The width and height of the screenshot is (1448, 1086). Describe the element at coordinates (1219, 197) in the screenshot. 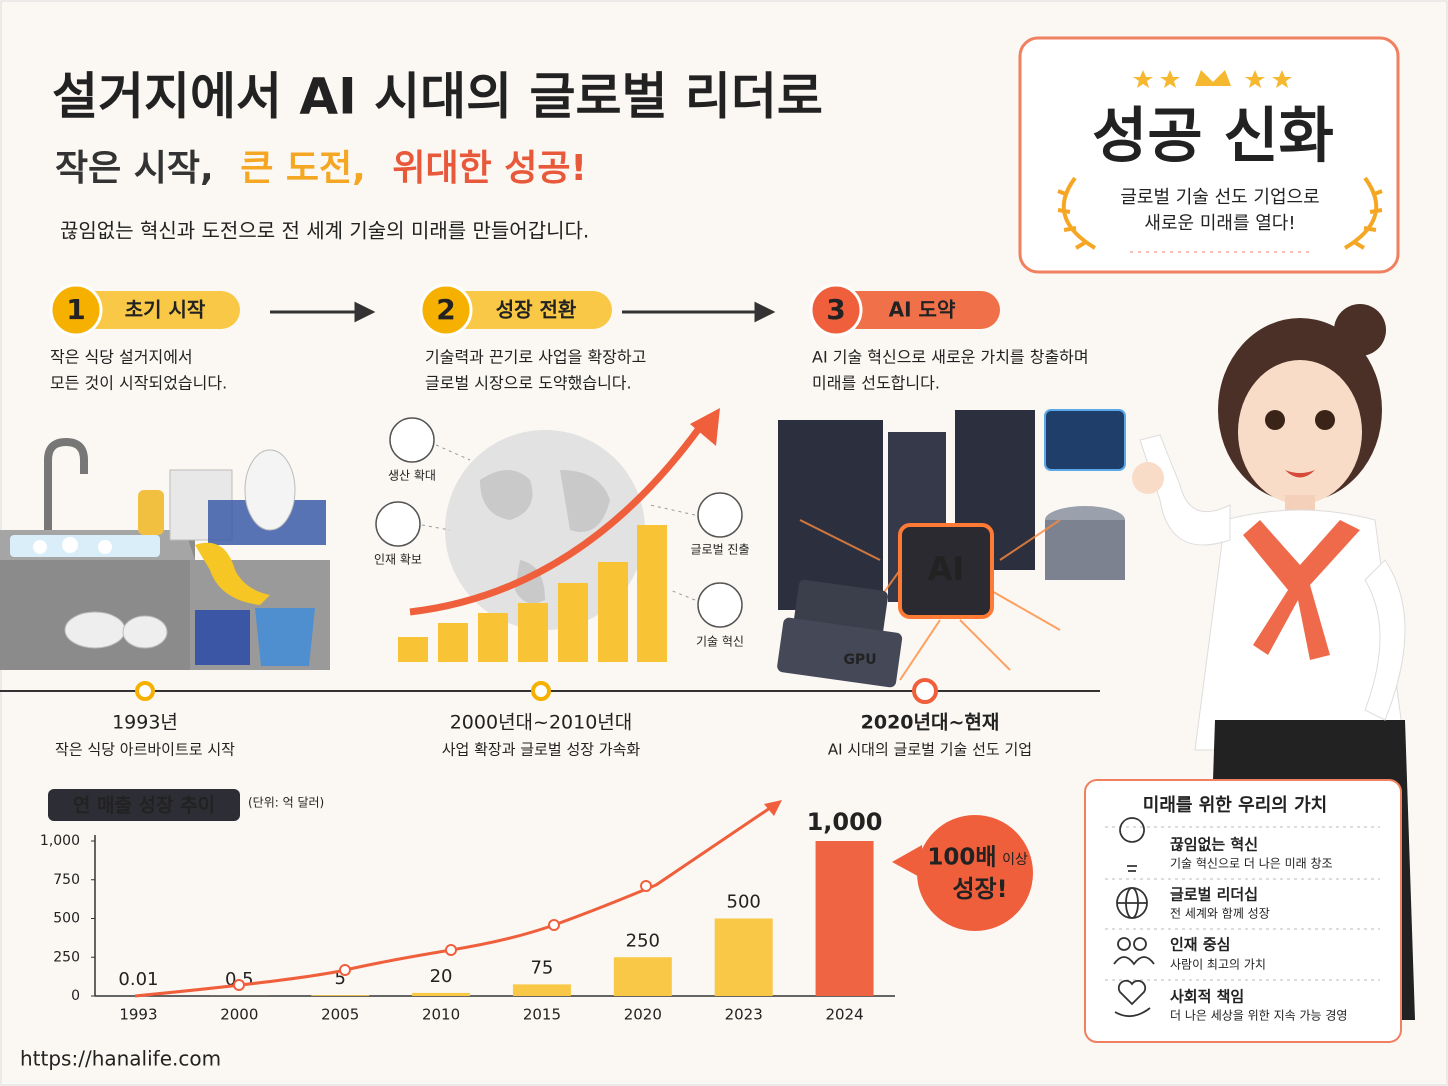

I see `badge-line: 글로벌 기술 선도 기업으로` at that location.